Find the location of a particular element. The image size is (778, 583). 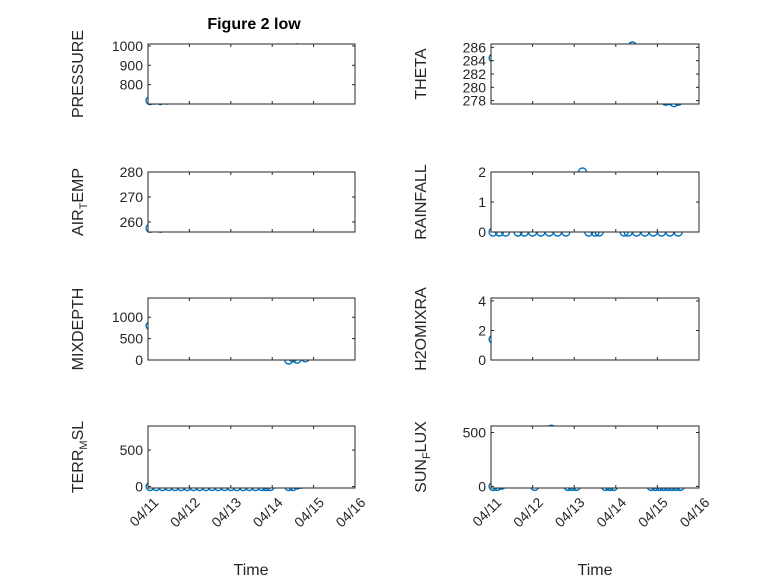

y-tick-label: 4 is located at coordinates (482, 301).